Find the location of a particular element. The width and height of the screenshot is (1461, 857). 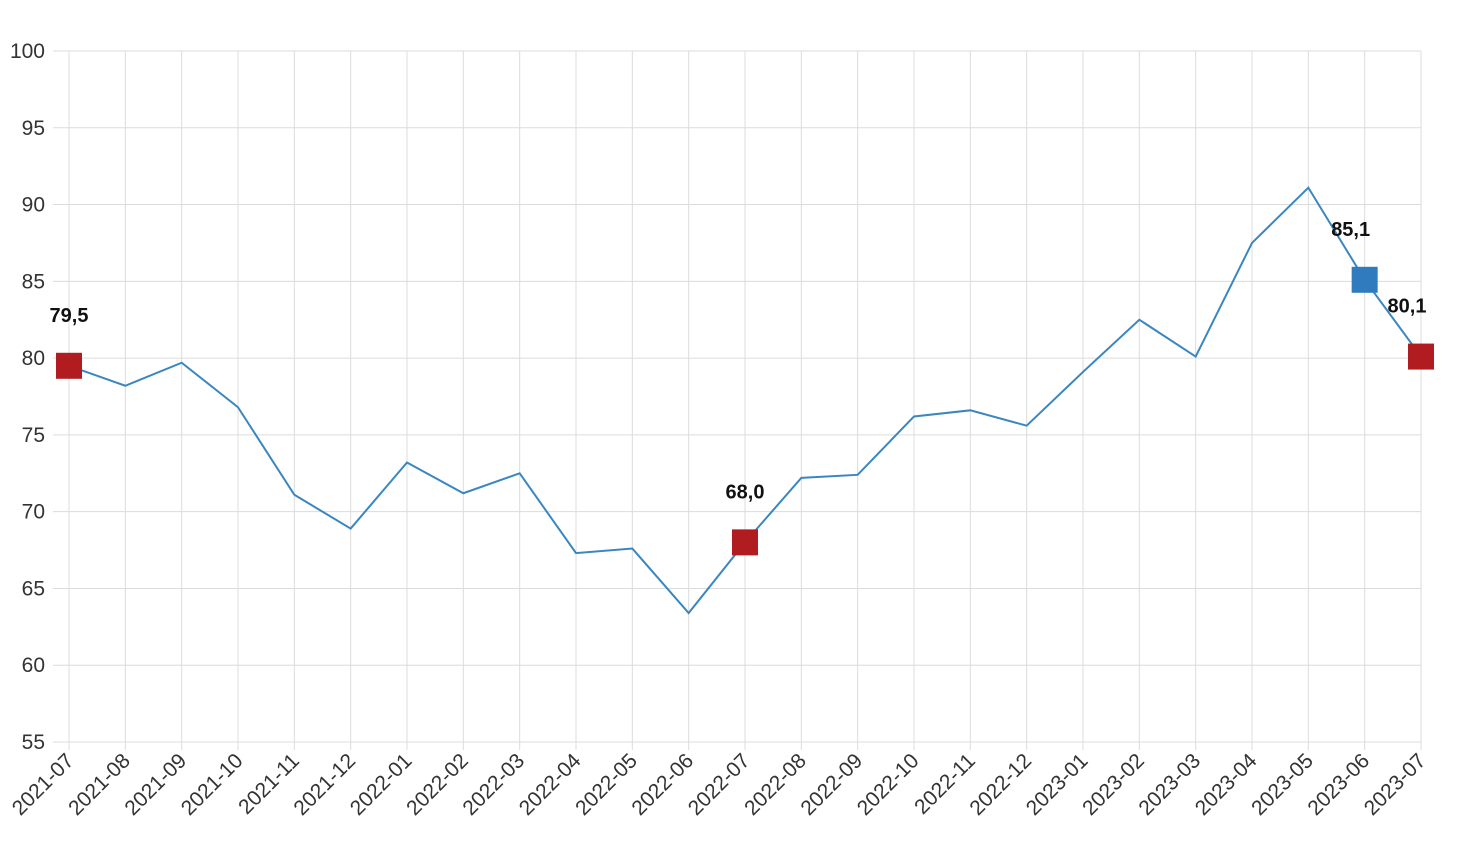

x-tick-label: 2023-04 is located at coordinates (1226, 784).